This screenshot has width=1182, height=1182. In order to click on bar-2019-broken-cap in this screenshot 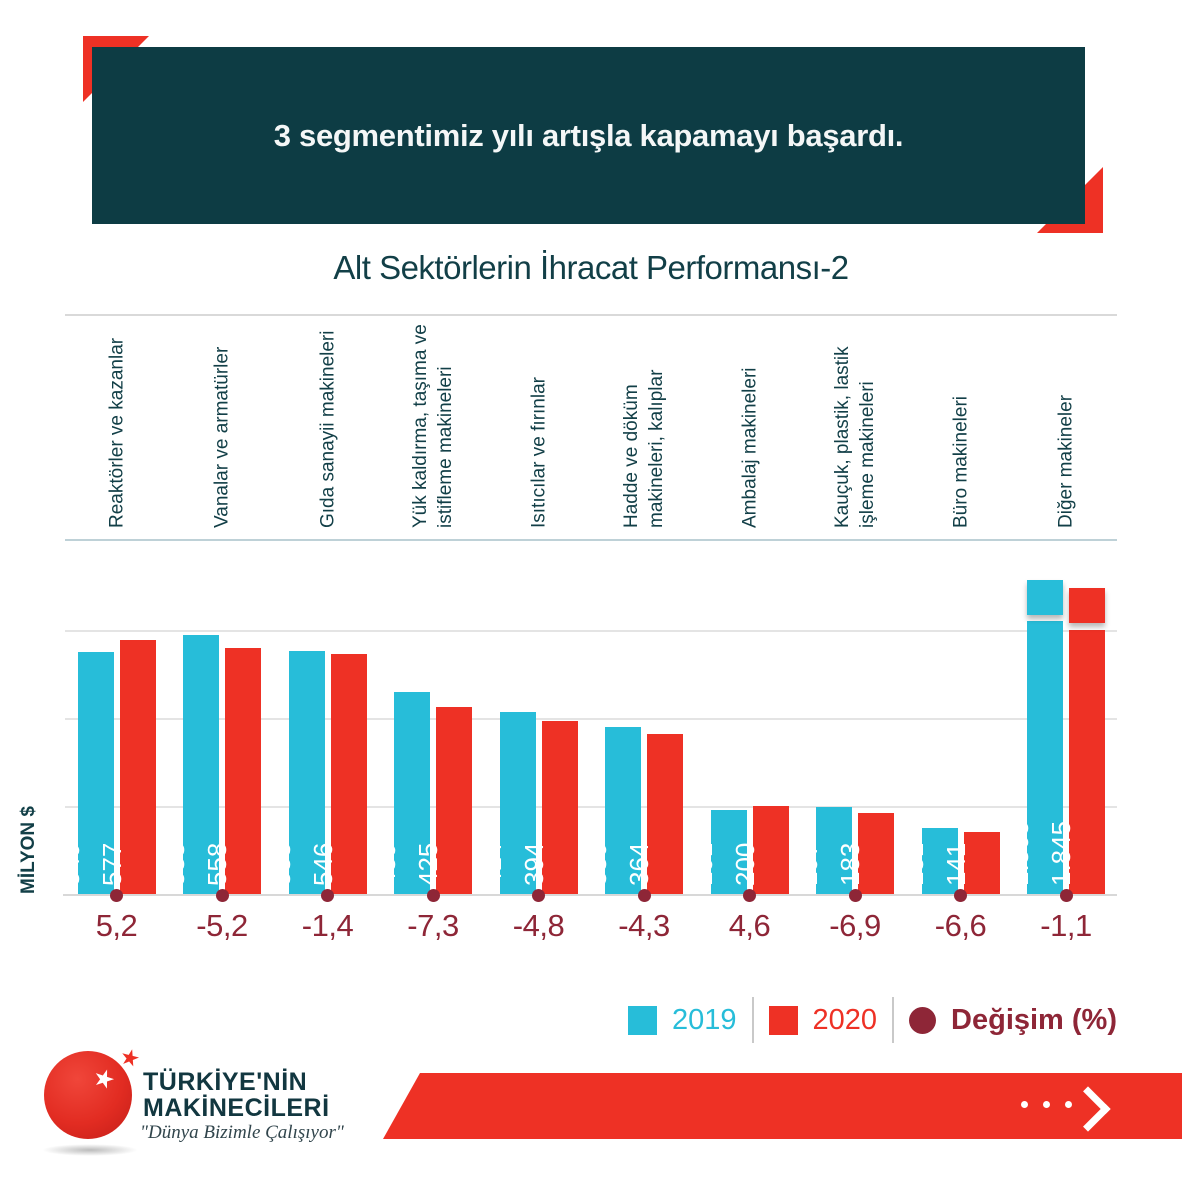, I will do `click(1045, 597)`.